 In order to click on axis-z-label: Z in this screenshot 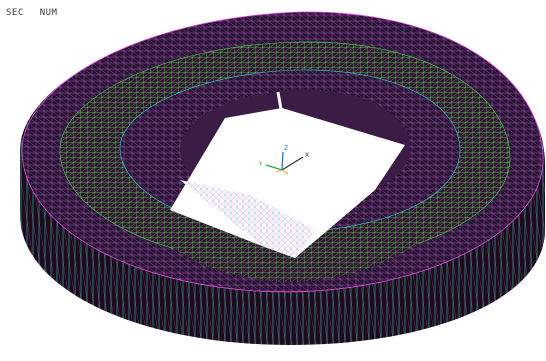, I will do `click(286, 148)`.